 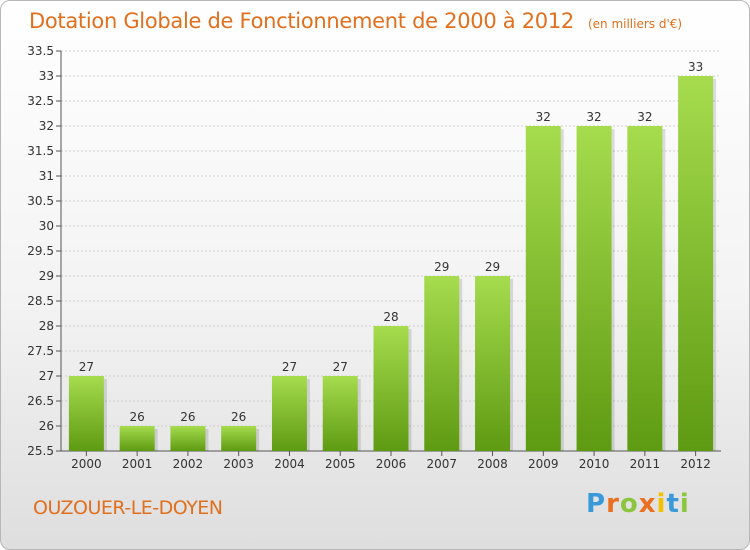 I want to click on y-tick-label: 28, so click(x=46, y=326).